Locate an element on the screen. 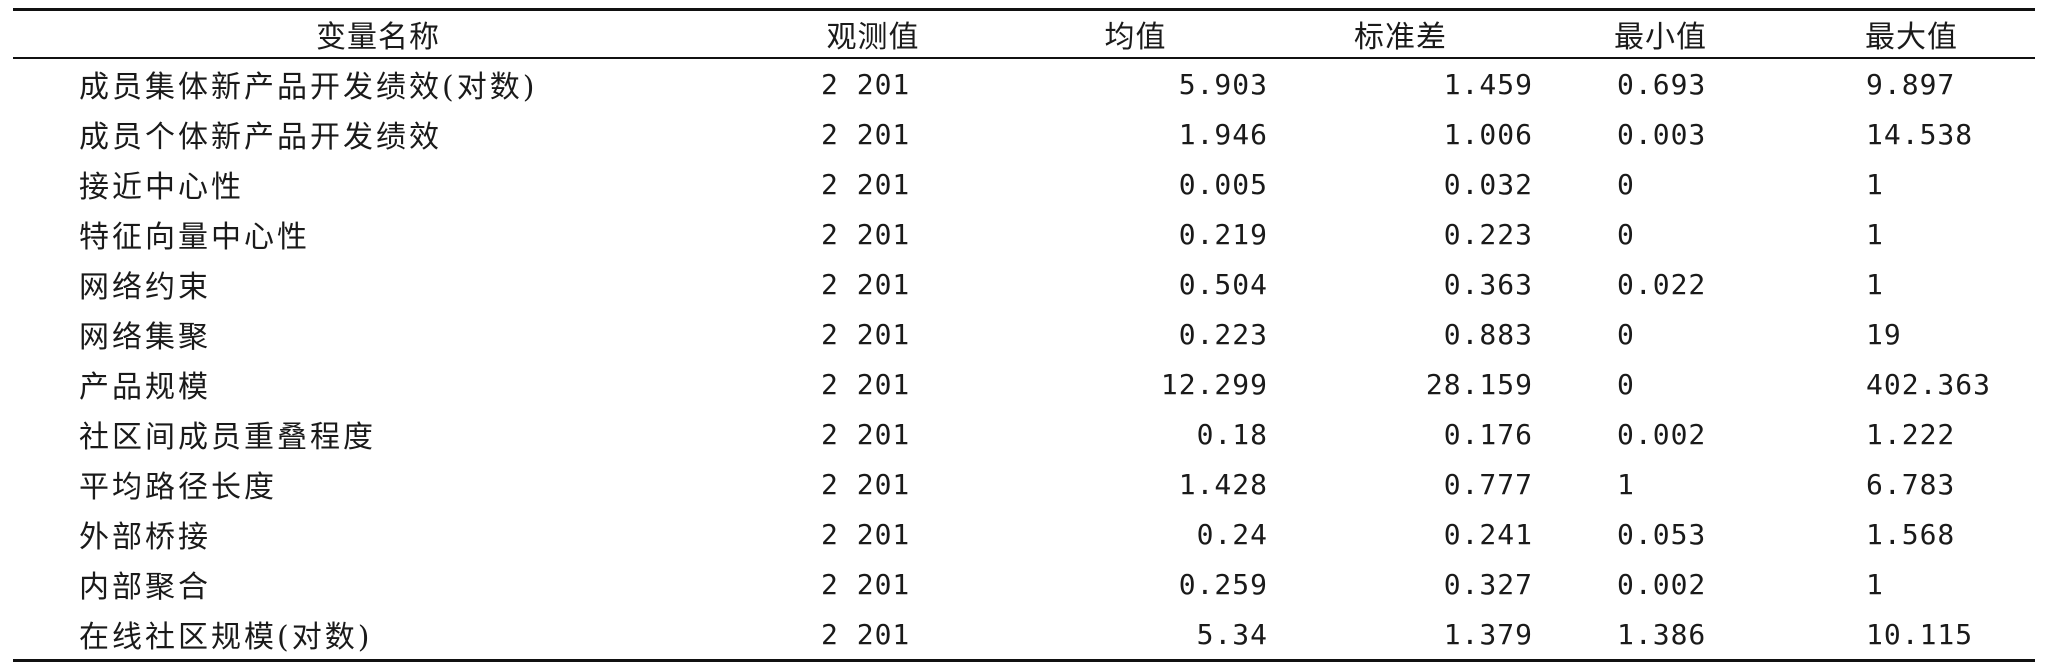  table-row: 特征向量中心性 2 201 0.219 0.223 0 1 is located at coordinates (1024, 234).